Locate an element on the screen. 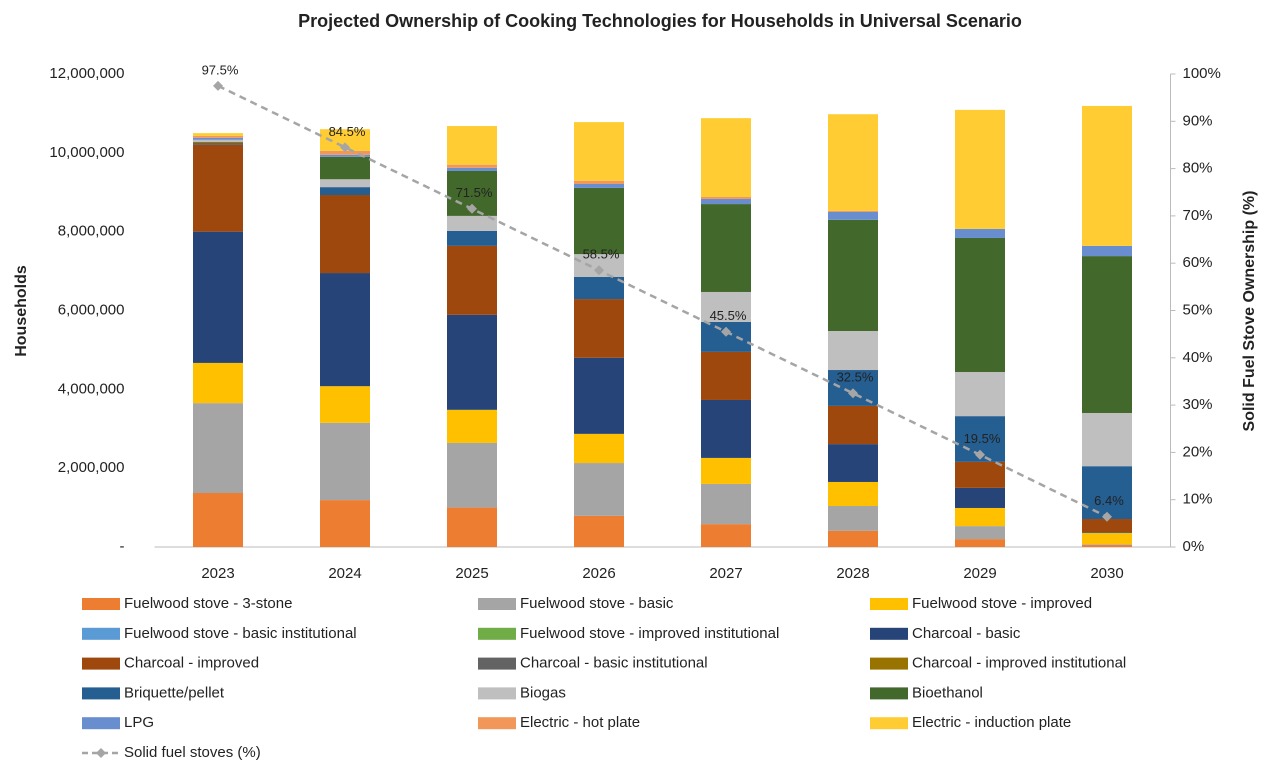  y-tick-label: - is located at coordinates (122, 546).